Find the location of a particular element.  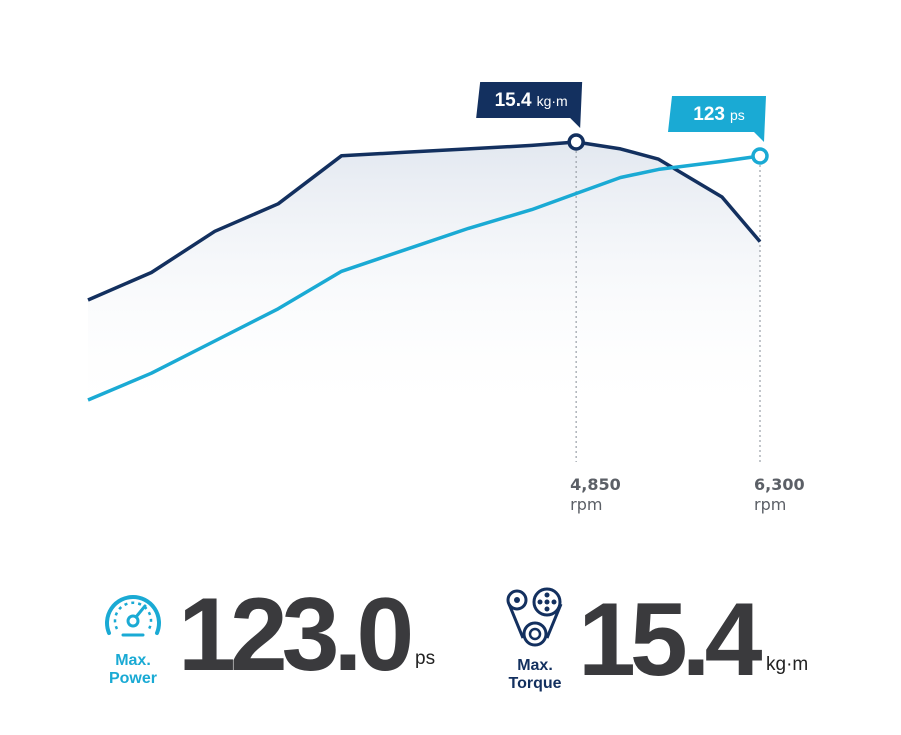

max-torque-value: 15.4 is located at coordinates (670, 640).